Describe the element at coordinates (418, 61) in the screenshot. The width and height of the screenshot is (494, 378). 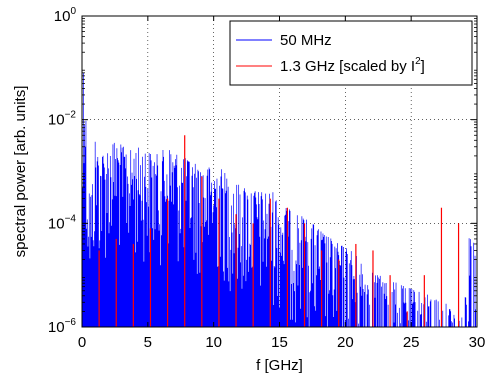
I see `legend-label-1-3ghz-sup: 2` at that location.